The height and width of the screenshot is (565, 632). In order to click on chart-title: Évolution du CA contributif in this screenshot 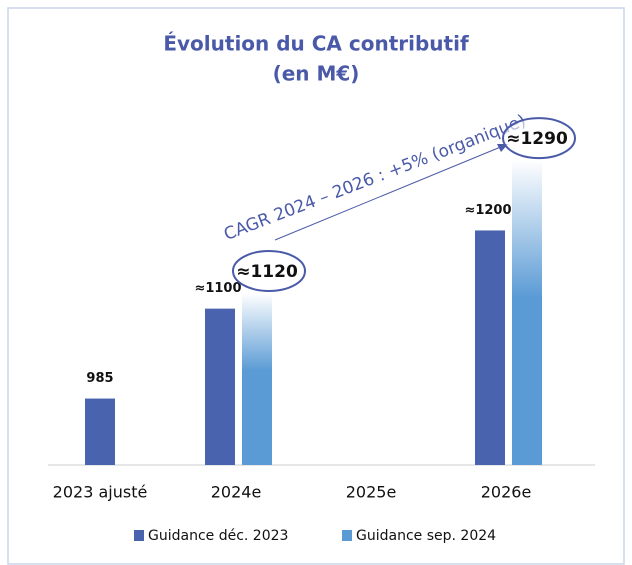, I will do `click(316, 44)`.